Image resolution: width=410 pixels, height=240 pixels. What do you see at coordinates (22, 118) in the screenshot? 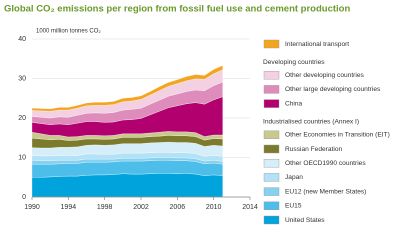
I see `y-tick-label: 20` at bounding box center [22, 118].